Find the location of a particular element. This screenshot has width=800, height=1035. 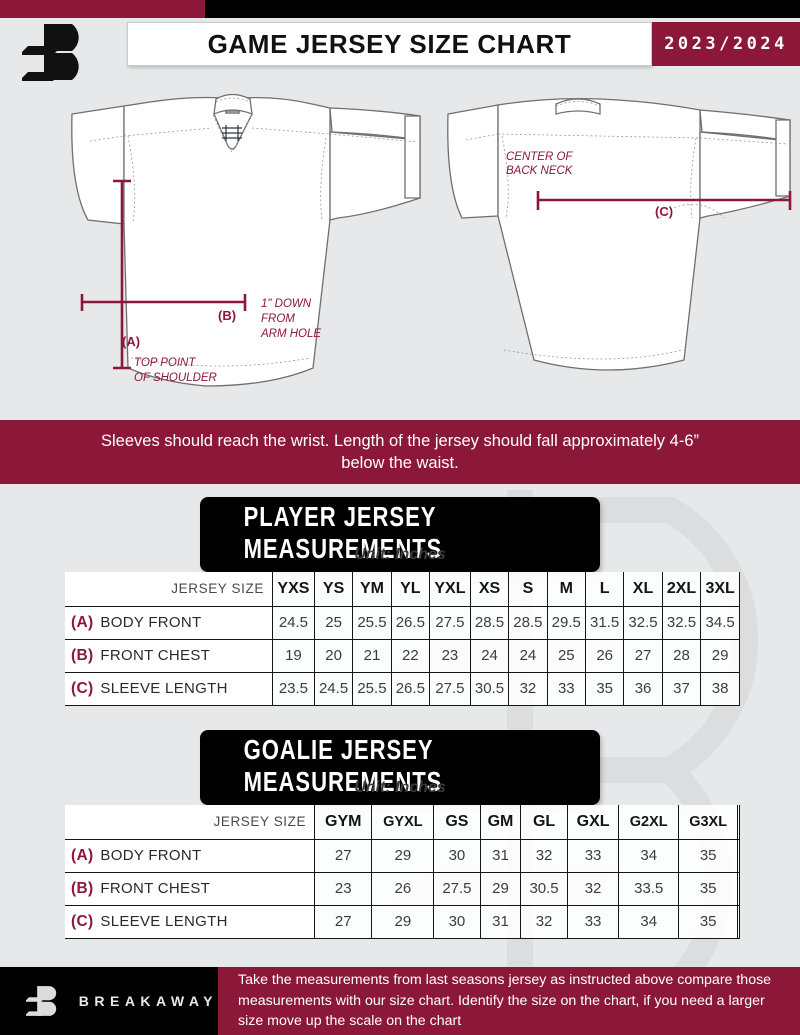

goalie-value: 26 is located at coordinates (403, 888).